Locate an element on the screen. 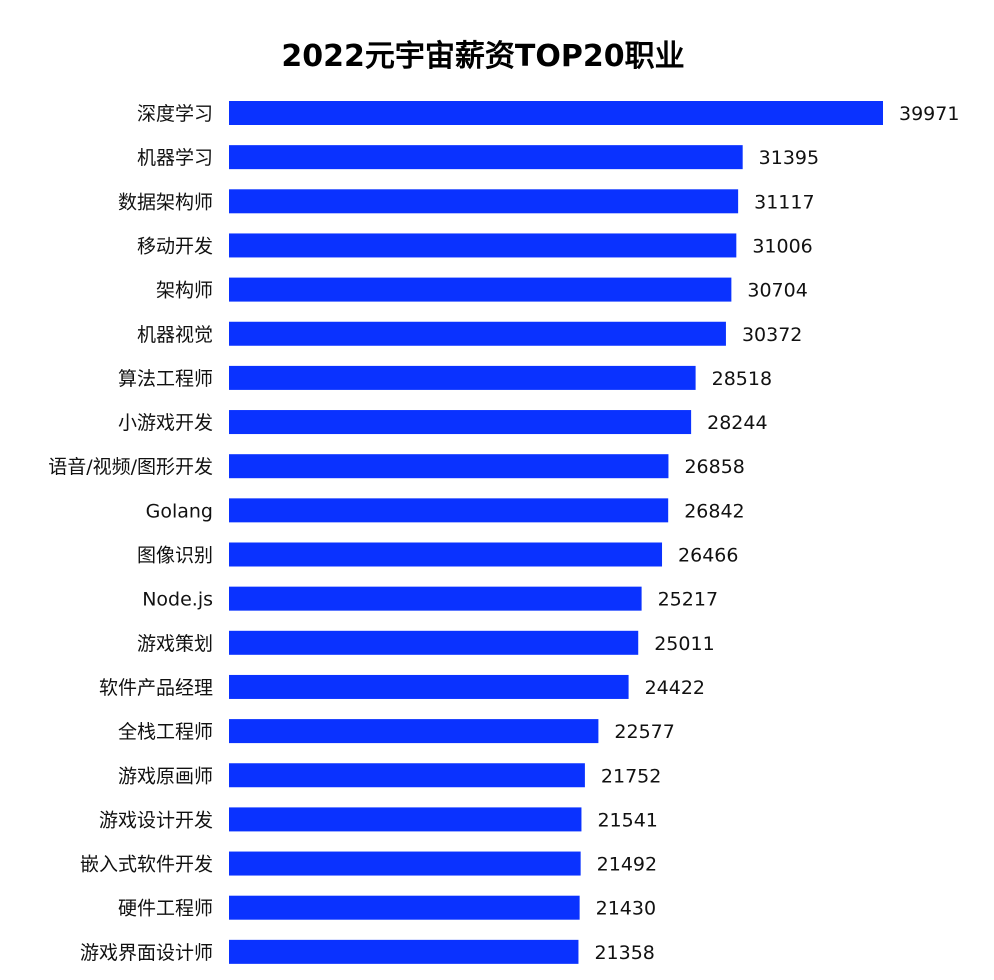 The width and height of the screenshot is (994, 980). chart-title: 2022元宇宙薪资TOP20职业 is located at coordinates (482, 56).